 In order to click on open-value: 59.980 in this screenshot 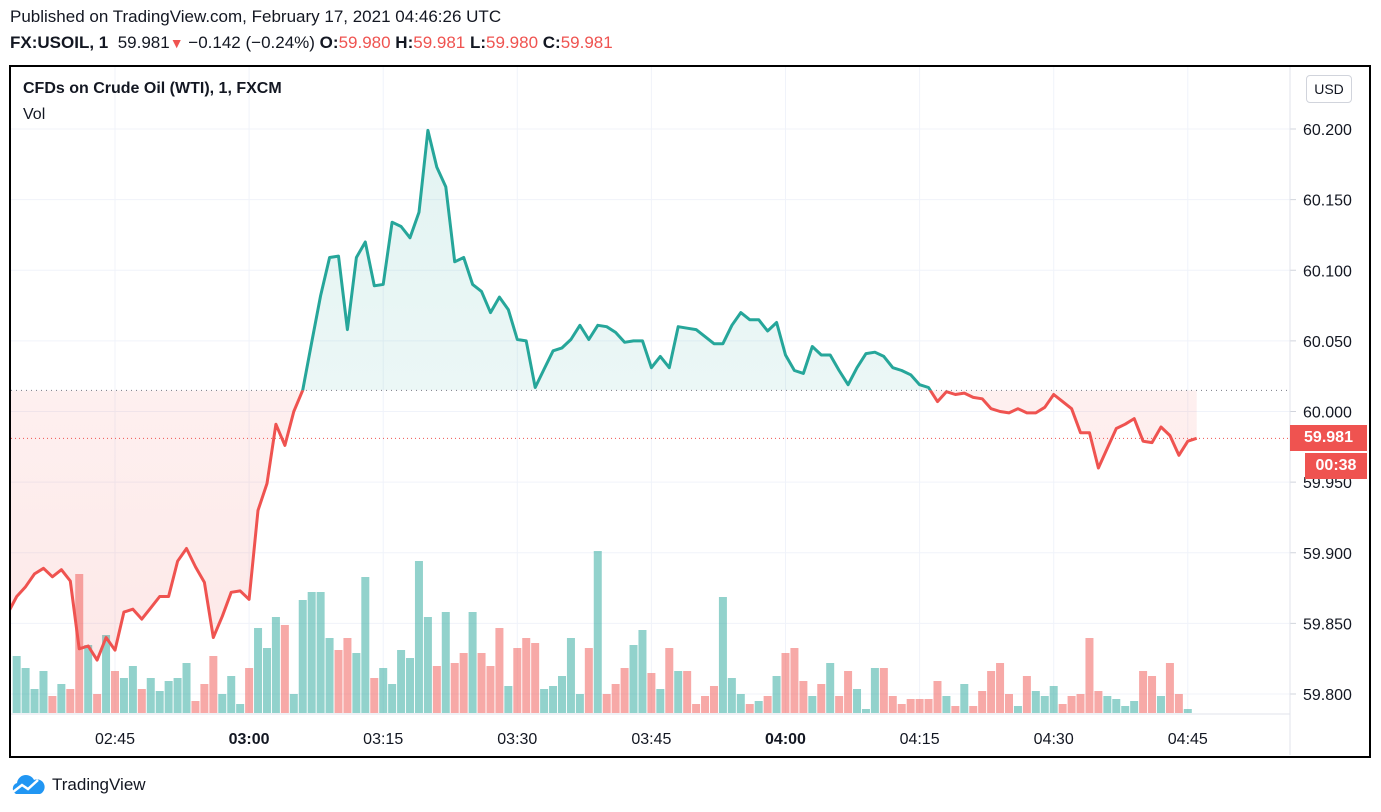, I will do `click(364, 42)`.